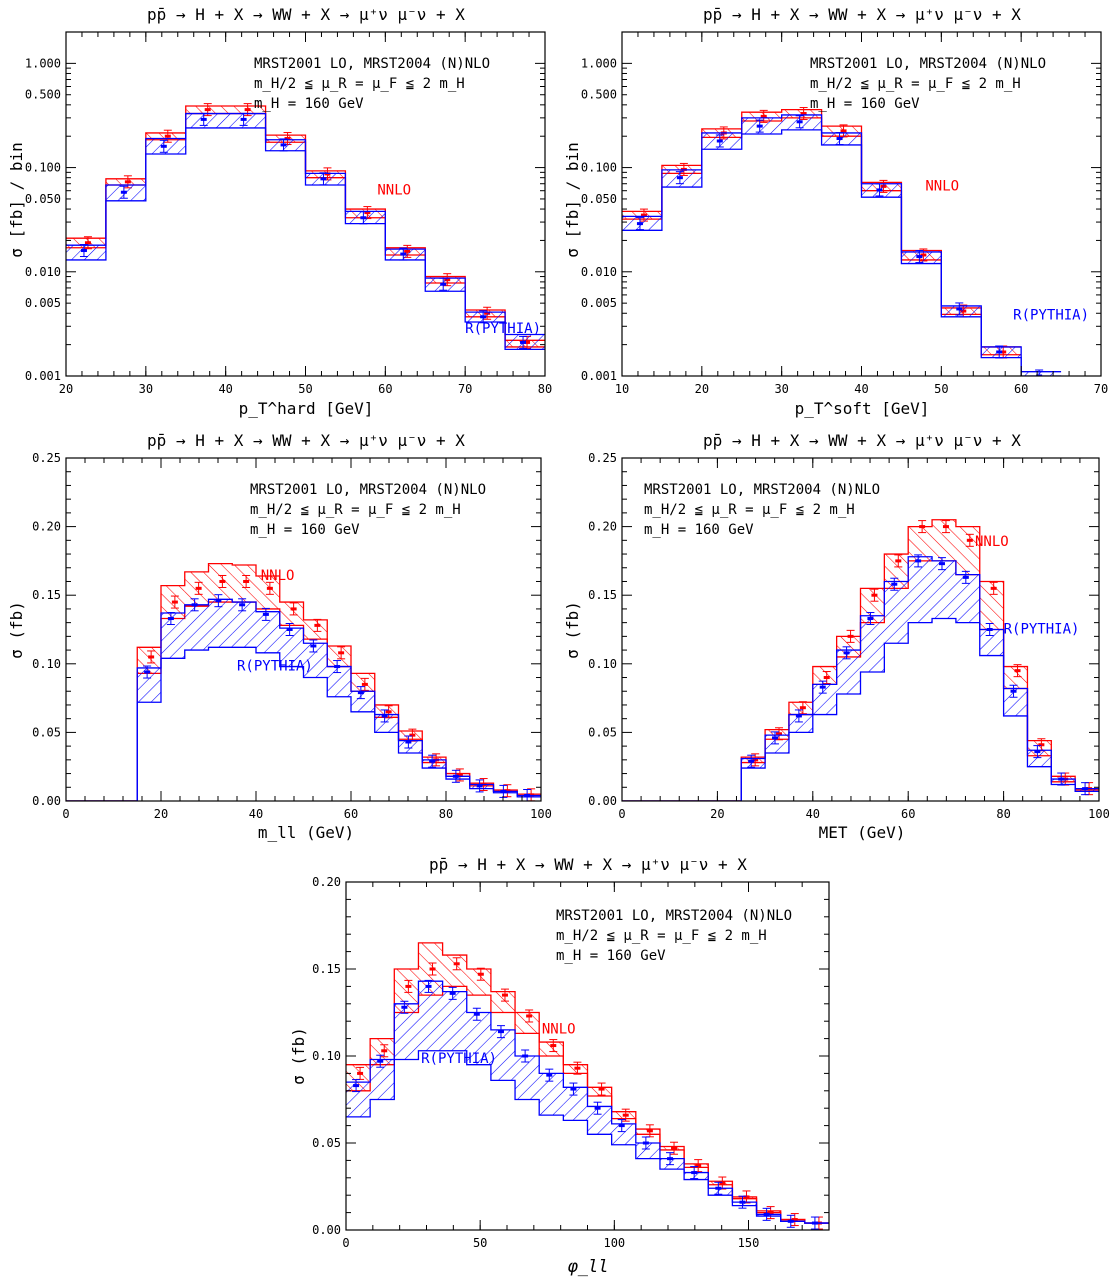 The height and width of the screenshot is (1283, 1116). What do you see at coordinates (599, 272) in the screenshot?
I see `y-tick-label: 0.010` at bounding box center [599, 272].